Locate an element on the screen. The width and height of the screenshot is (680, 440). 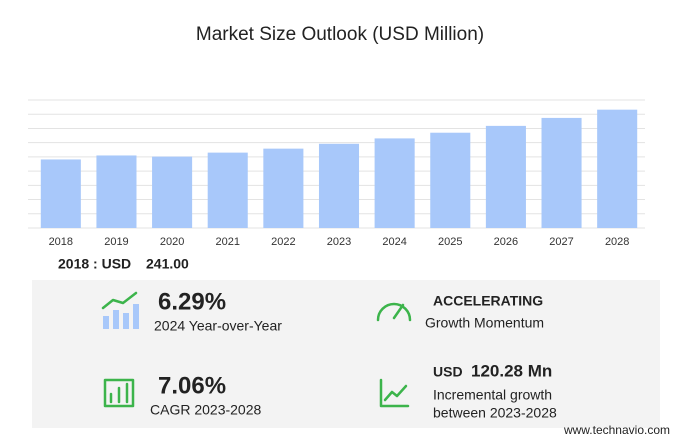
stat-value: ACCELERATING is located at coordinates (488, 301).